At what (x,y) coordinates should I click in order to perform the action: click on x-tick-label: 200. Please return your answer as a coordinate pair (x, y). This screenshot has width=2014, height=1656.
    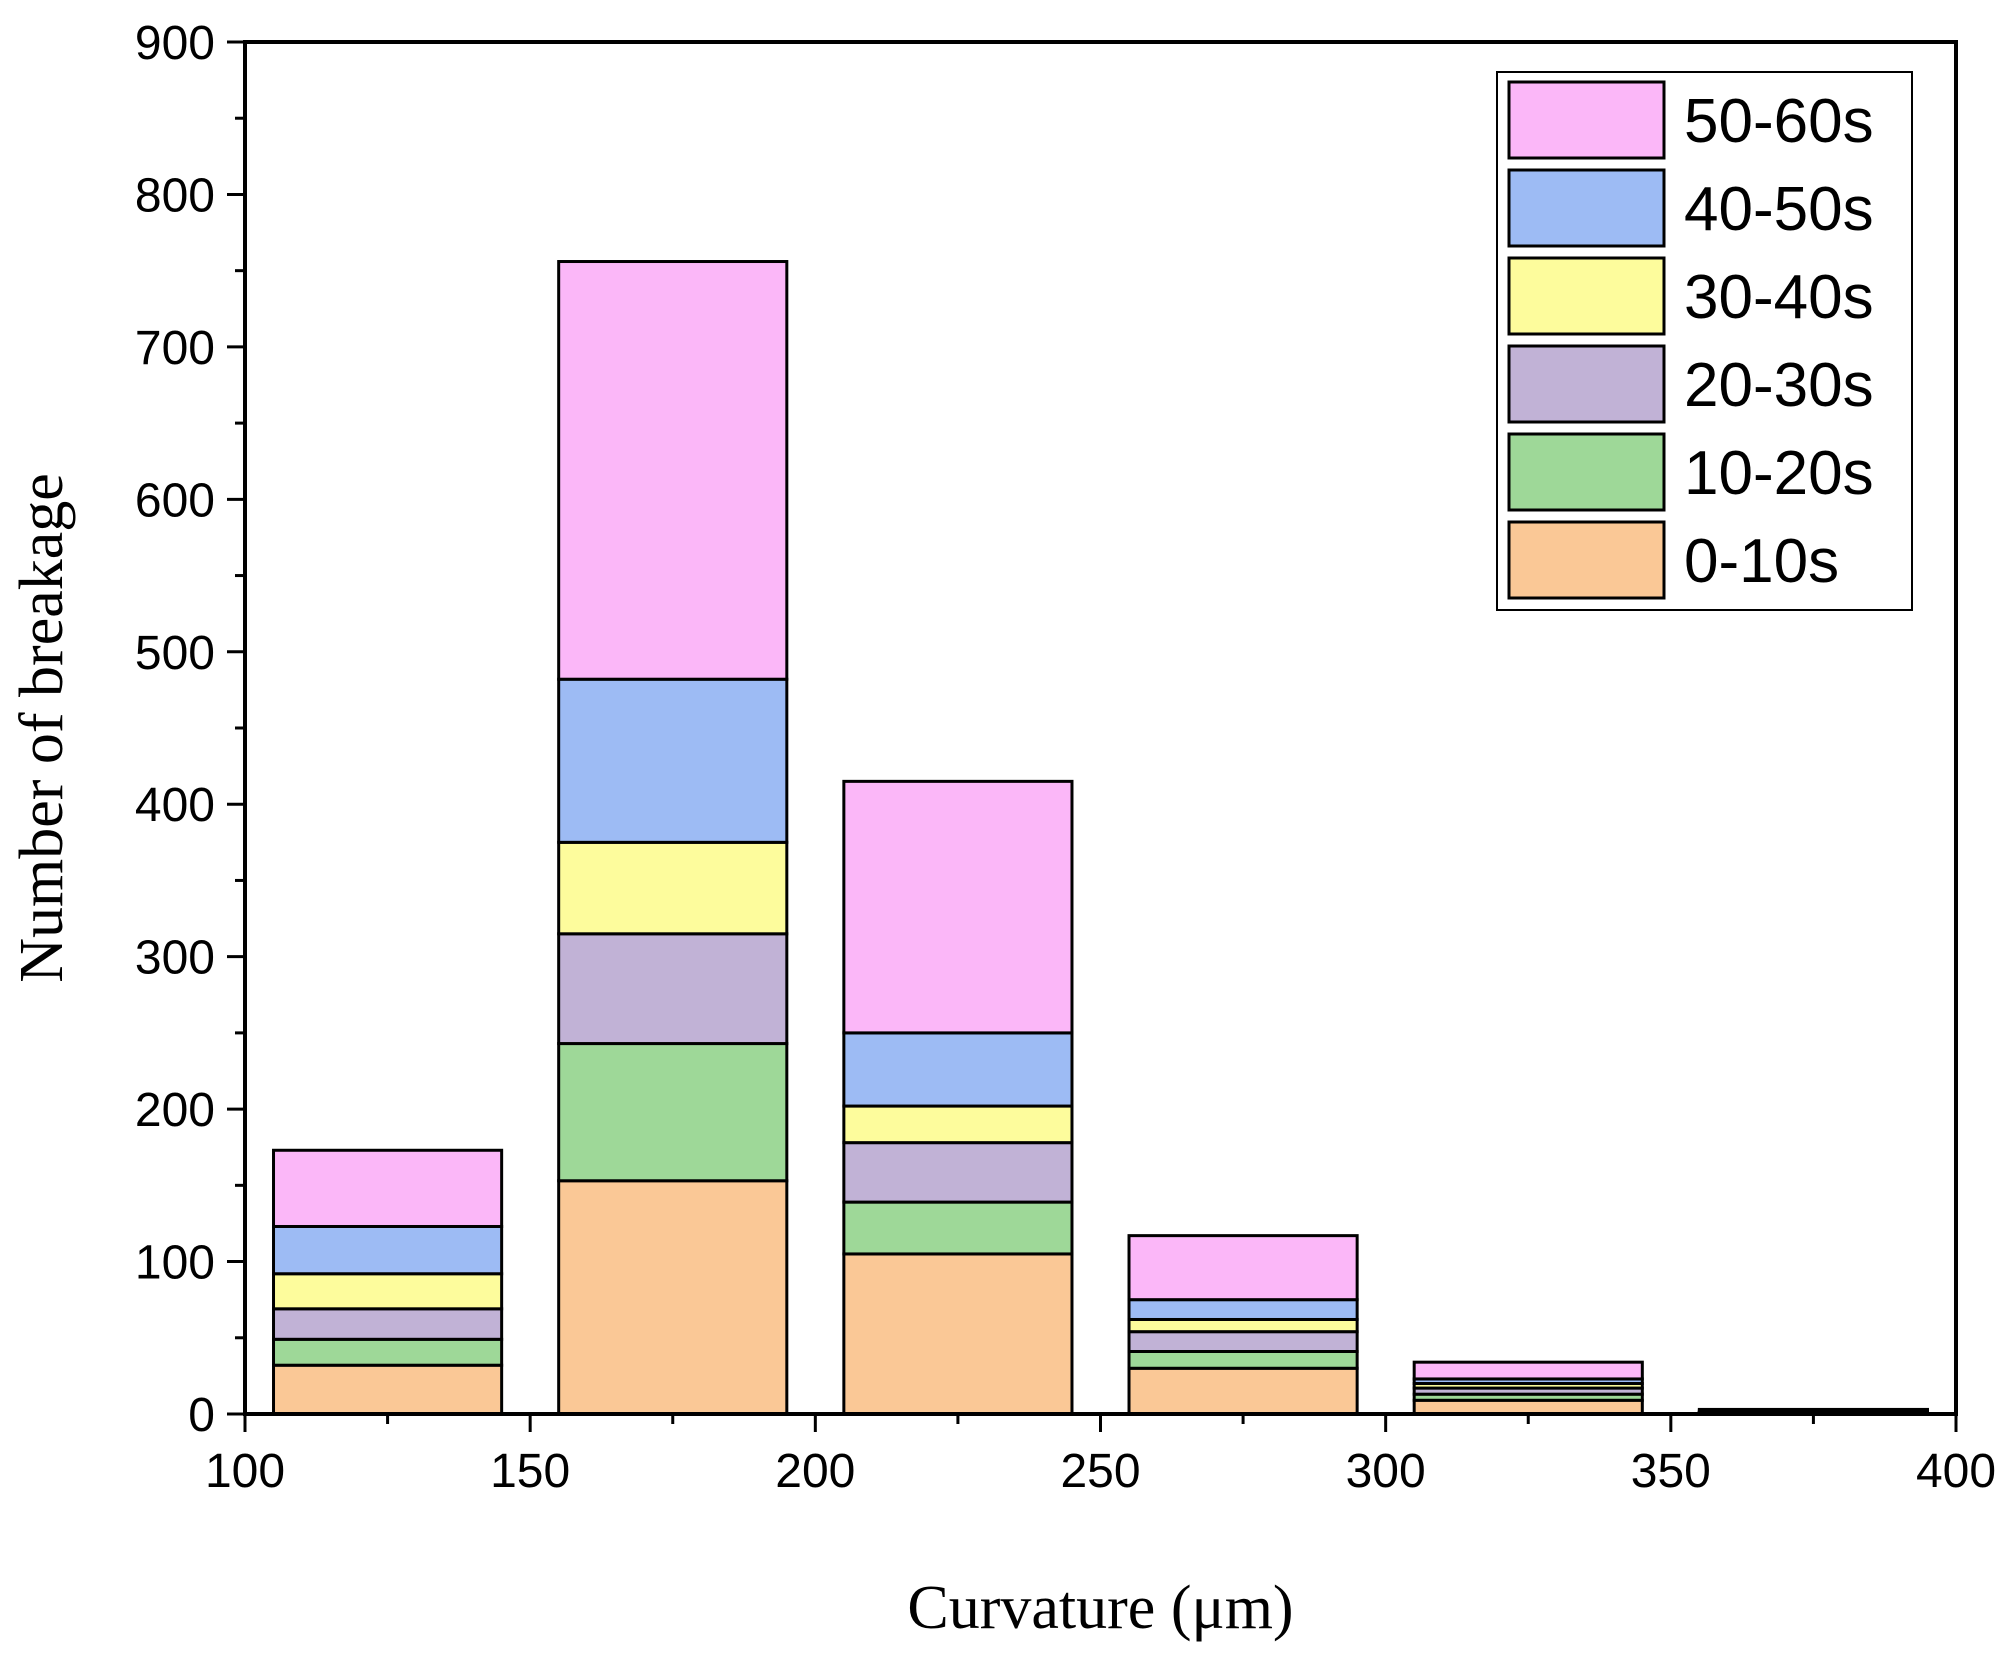
    Looking at the image, I should click on (815, 1471).